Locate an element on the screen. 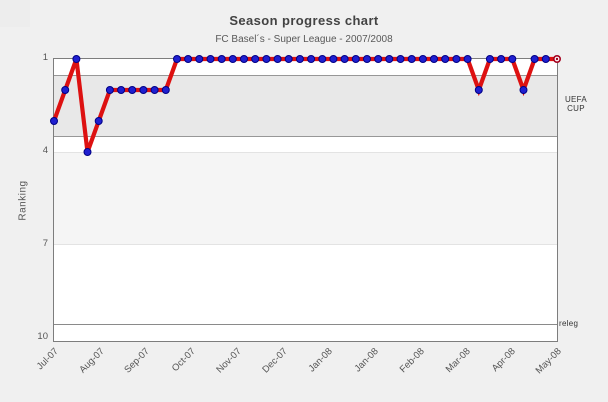 This screenshot has height=402, width=608. x-tick-label: Sep-07 is located at coordinates (137, 361).